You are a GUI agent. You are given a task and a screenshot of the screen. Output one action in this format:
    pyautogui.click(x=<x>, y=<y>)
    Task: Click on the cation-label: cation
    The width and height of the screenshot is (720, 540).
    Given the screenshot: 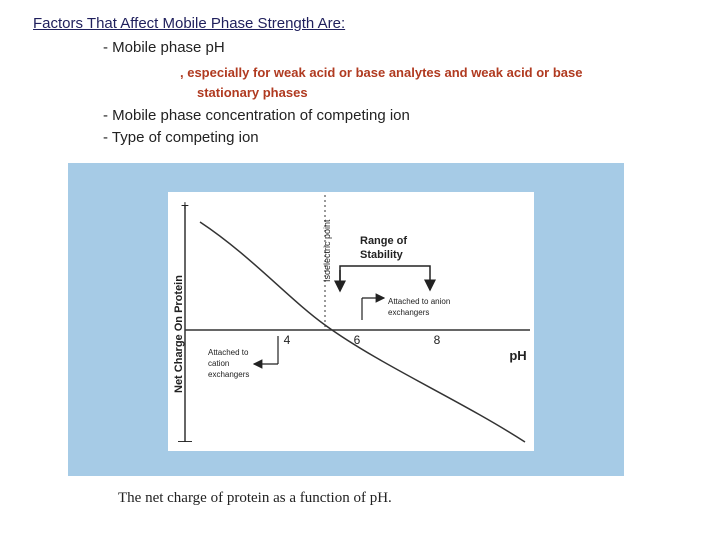 What is the action you would take?
    pyautogui.click(x=218, y=363)
    